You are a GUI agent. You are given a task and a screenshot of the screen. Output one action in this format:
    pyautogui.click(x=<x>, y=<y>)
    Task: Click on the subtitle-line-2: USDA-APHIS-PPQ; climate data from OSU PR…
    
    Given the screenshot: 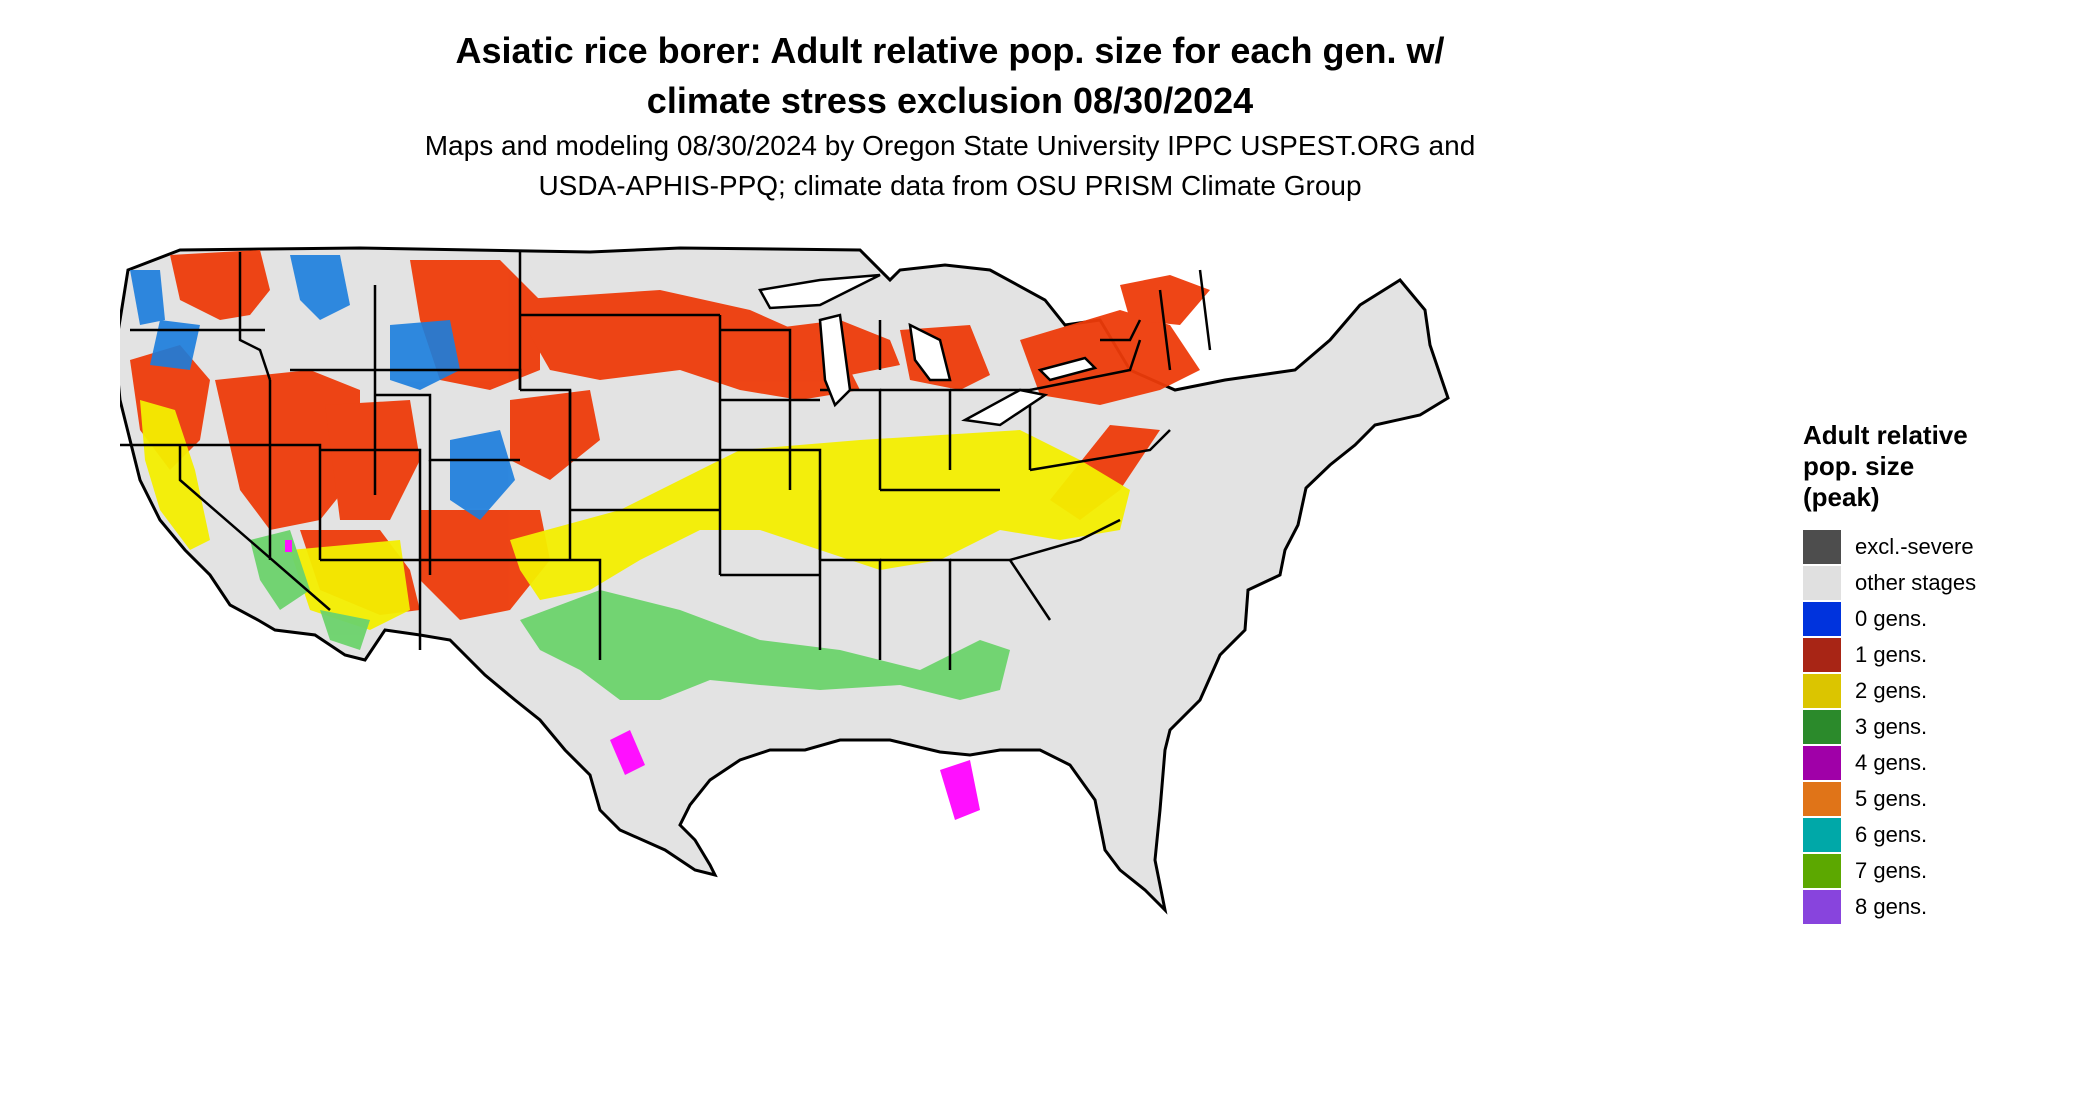 What is the action you would take?
    pyautogui.click(x=950, y=185)
    